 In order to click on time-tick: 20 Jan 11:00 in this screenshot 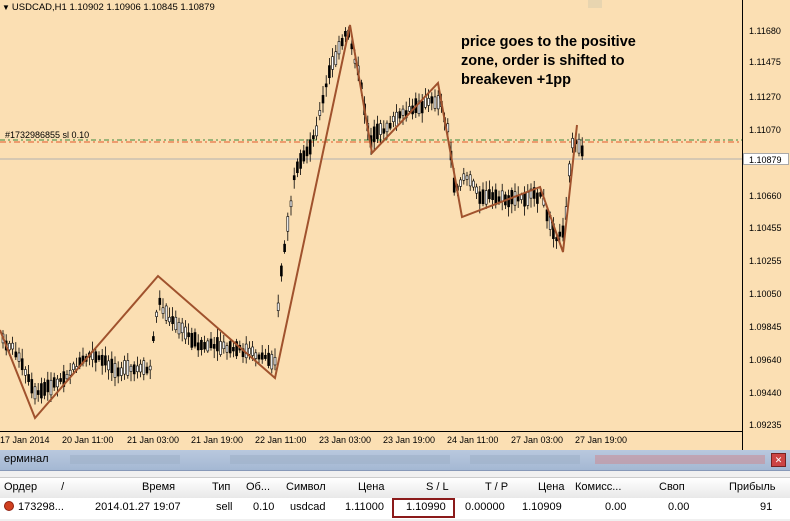, I will do `click(88, 440)`.